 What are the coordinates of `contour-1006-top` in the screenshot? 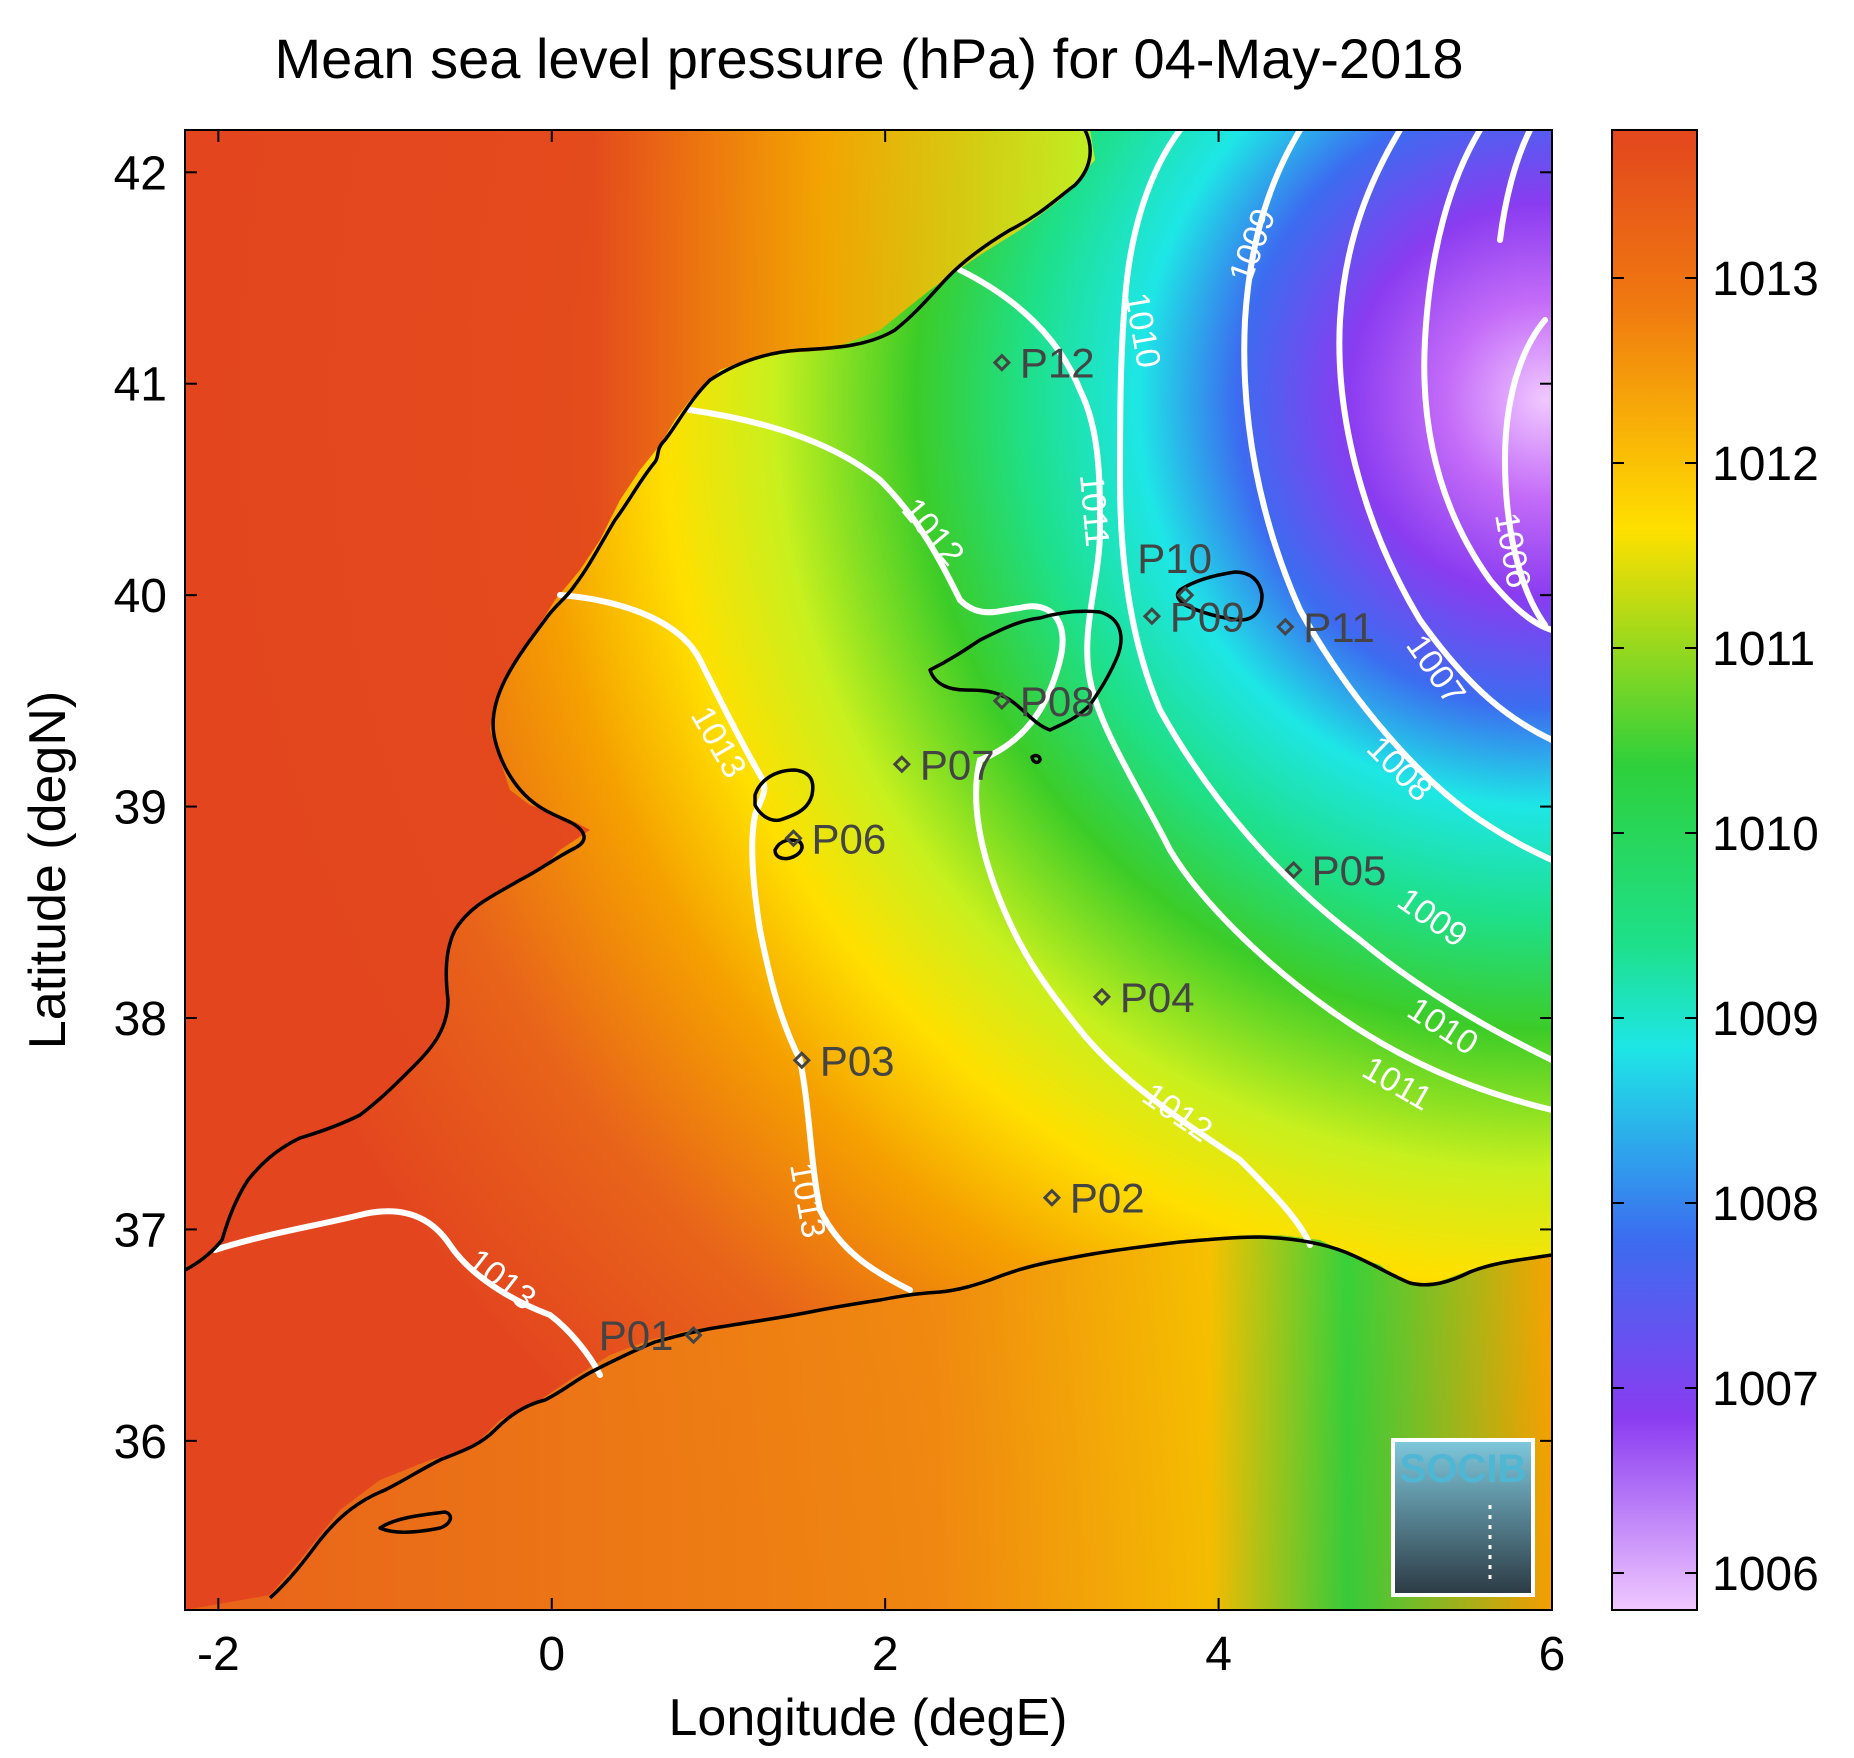 It's located at (1515, 186).